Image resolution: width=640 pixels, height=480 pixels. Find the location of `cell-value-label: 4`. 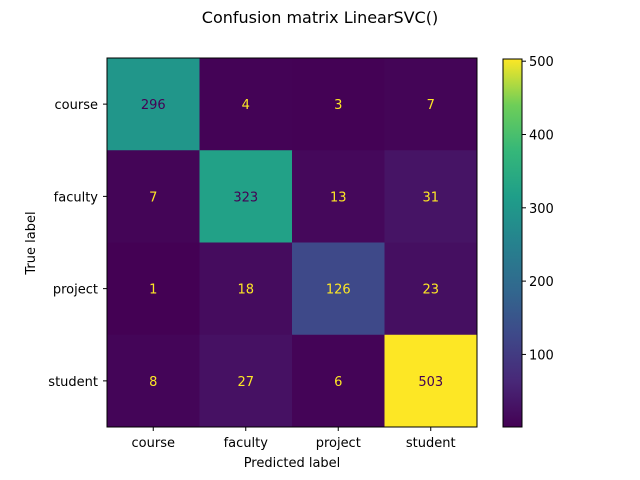

cell-value-label: 4 is located at coordinates (246, 105).